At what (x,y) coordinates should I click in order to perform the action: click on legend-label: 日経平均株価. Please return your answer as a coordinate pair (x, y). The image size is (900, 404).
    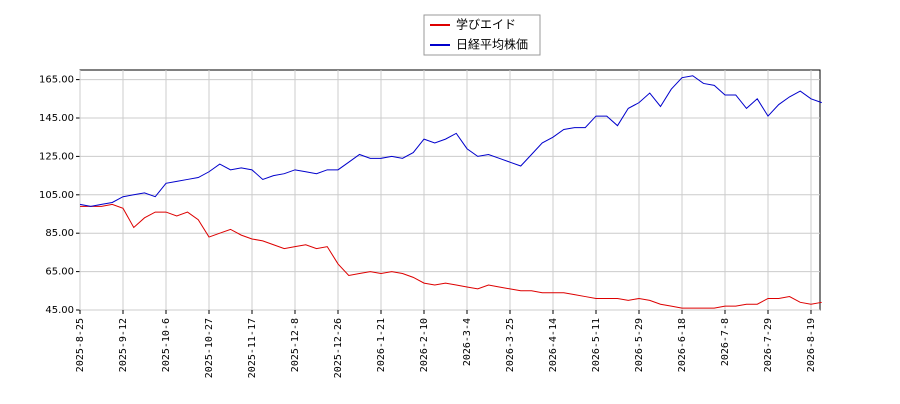
    Looking at the image, I should click on (492, 44).